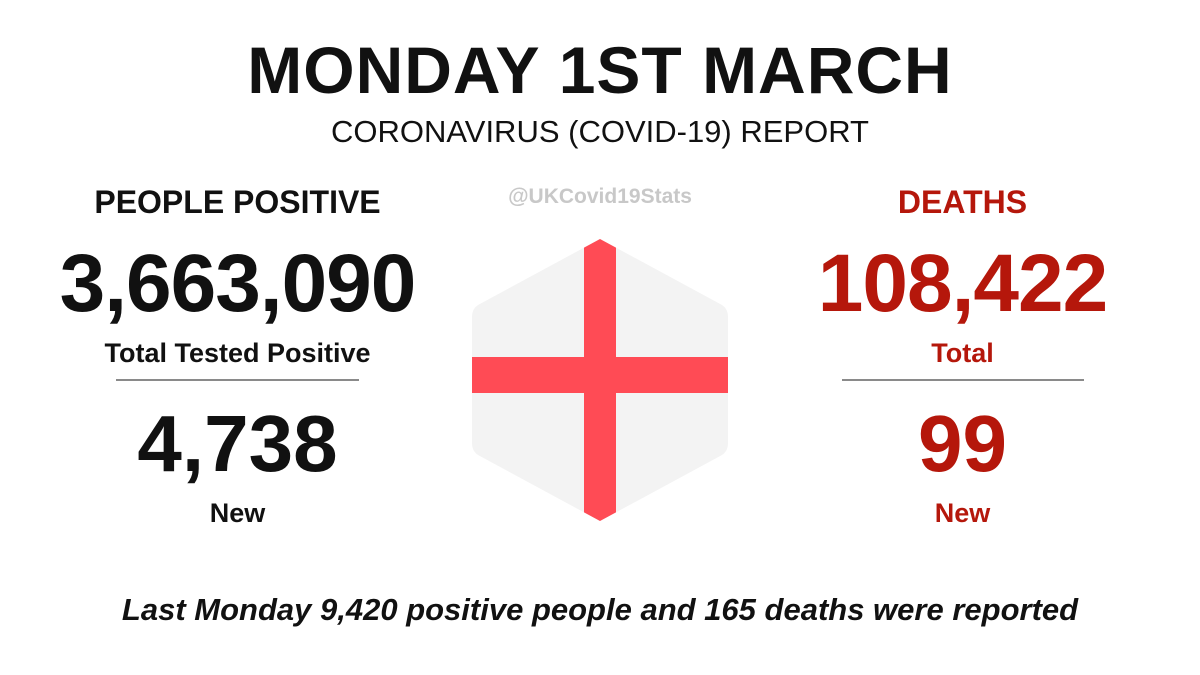 Image resolution: width=1200 pixels, height=675 pixels. What do you see at coordinates (600, 196) in the screenshot?
I see `twitter-handle: @UKCovid19Stats` at bounding box center [600, 196].